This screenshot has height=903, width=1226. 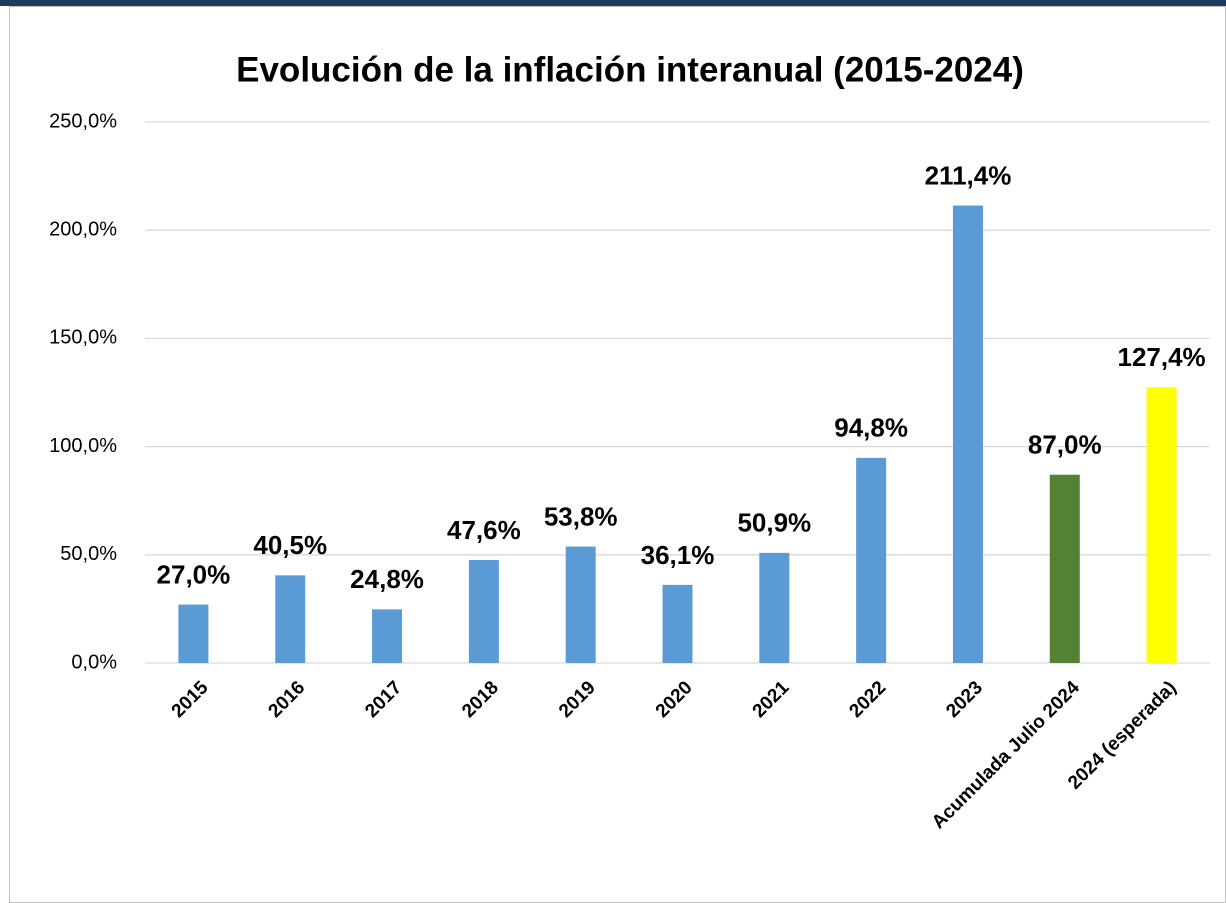 What do you see at coordinates (674, 699) in the screenshot?
I see `x-tick-label: 2020` at bounding box center [674, 699].